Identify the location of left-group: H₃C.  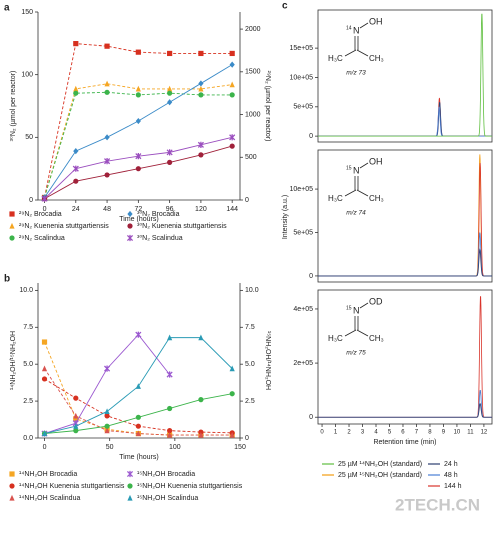
(335, 198).